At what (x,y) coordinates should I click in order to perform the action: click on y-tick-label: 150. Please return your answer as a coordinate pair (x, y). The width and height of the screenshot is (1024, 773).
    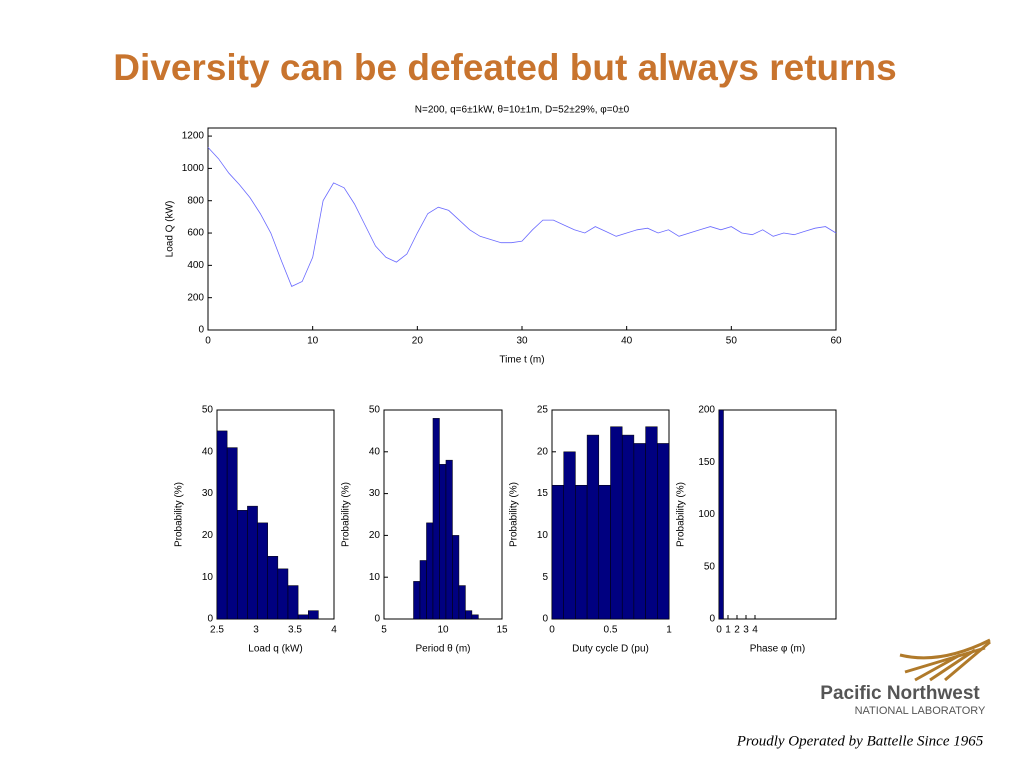
    Looking at the image, I should click on (706, 462).